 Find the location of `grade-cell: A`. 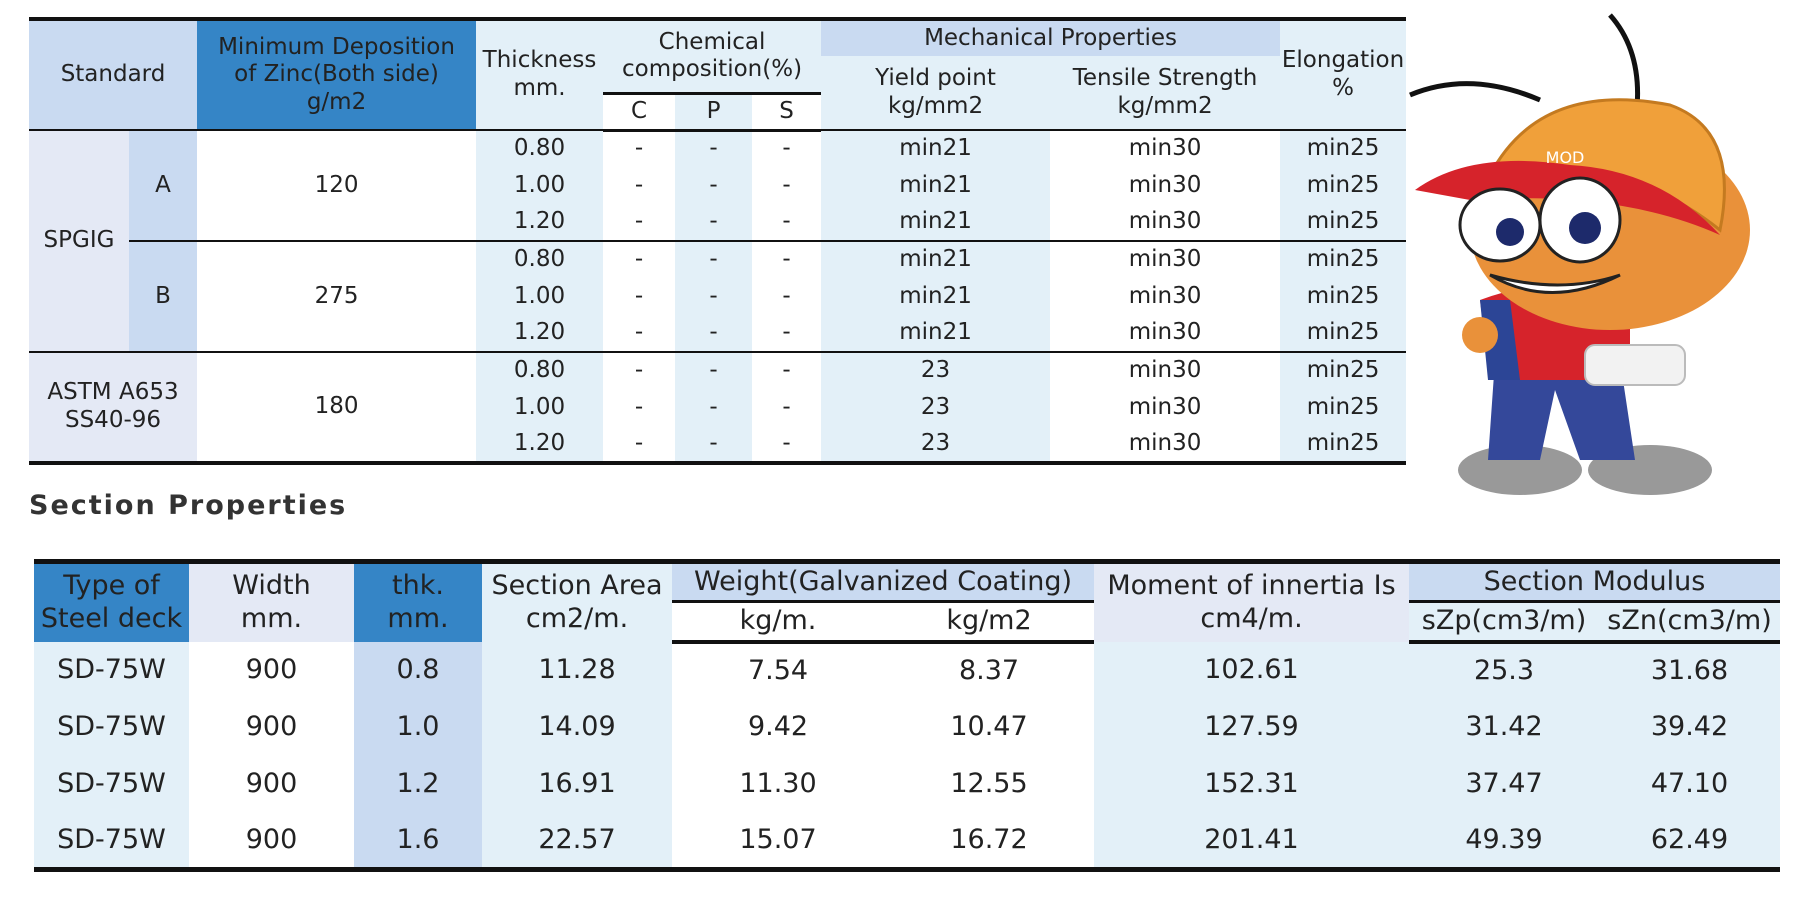

grade-cell: A is located at coordinates (163, 185).